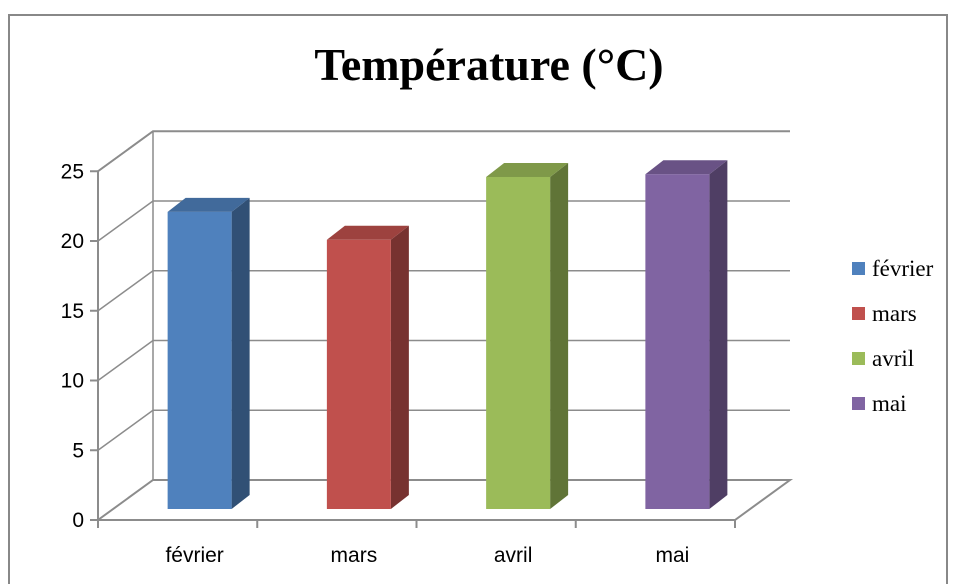  Describe the element at coordinates (354, 555) in the screenshot. I see `x-tick-label: mars` at that location.